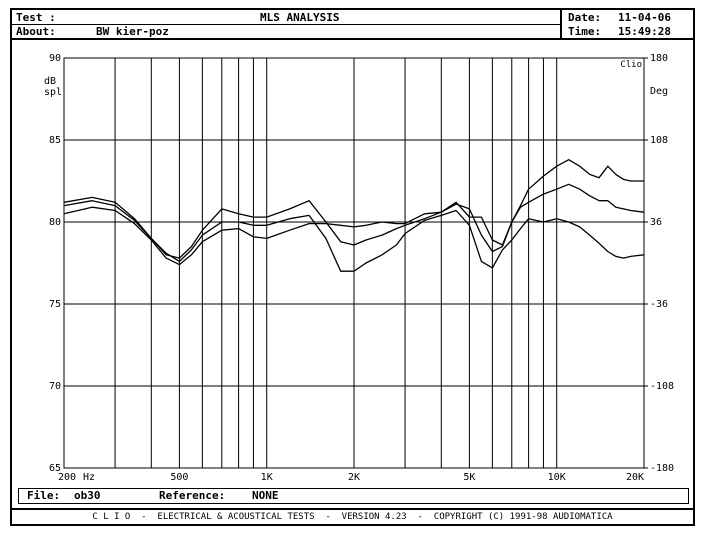 Image resolution: width=705 pixels, height=534 pixels. What do you see at coordinates (656, 222) in the screenshot?
I see `y2-tick-label: 36` at bounding box center [656, 222].